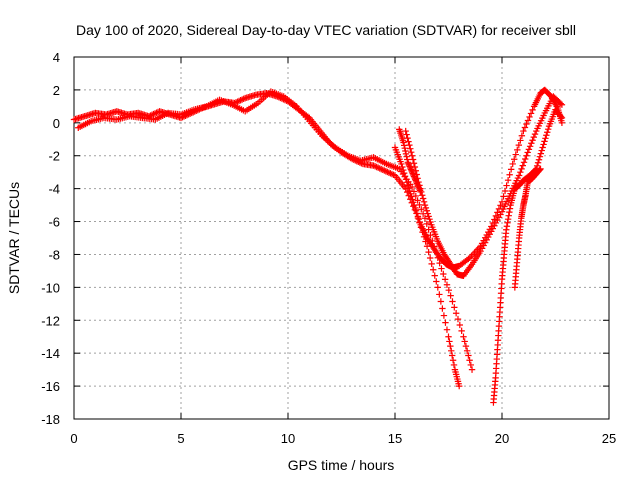 The image size is (640, 480). Describe the element at coordinates (50, 353) in the screenshot. I see `y-tick-label: -14` at that location.